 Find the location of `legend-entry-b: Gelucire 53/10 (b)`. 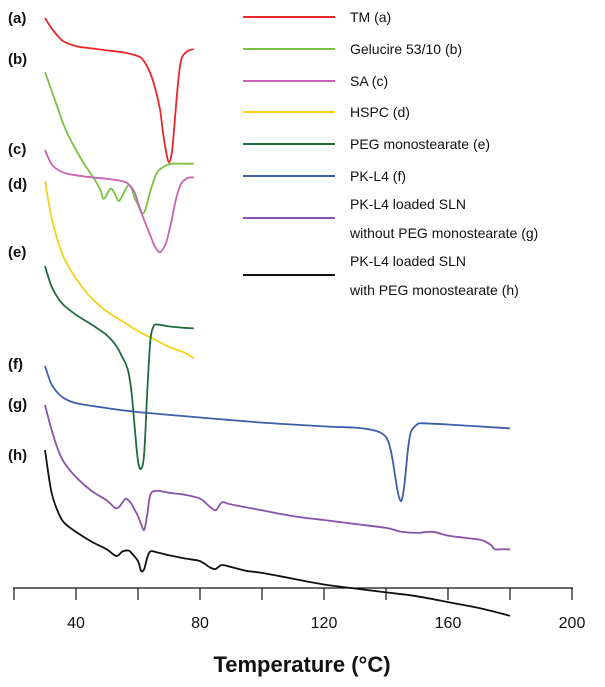

legend-entry-b: Gelucire 53/10 (b) is located at coordinates (406, 49).